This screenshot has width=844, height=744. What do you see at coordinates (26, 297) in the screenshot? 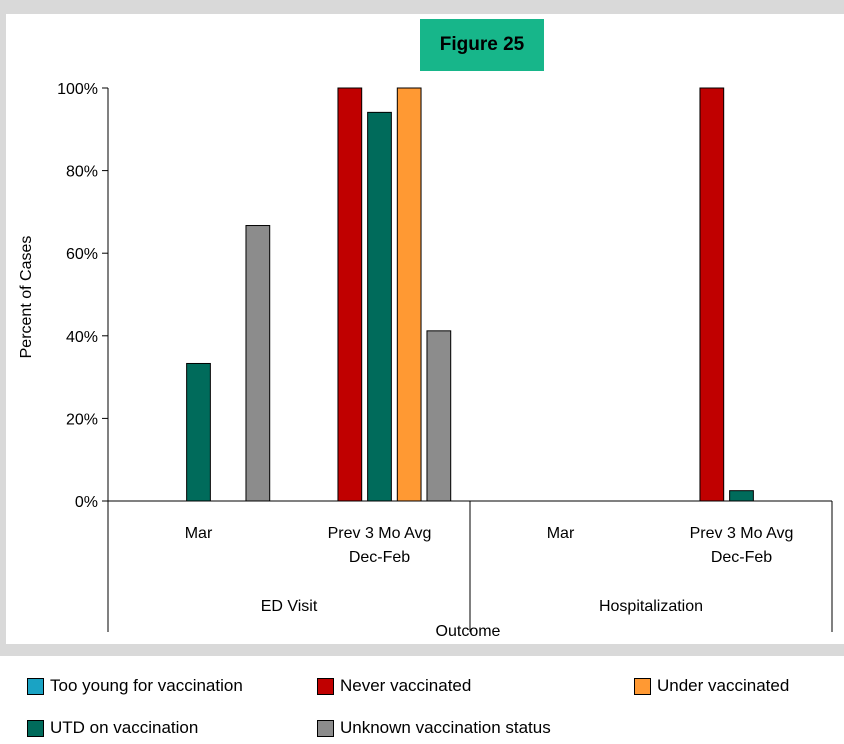
I see `y-axis-title: Percent of Cases` at bounding box center [26, 297].